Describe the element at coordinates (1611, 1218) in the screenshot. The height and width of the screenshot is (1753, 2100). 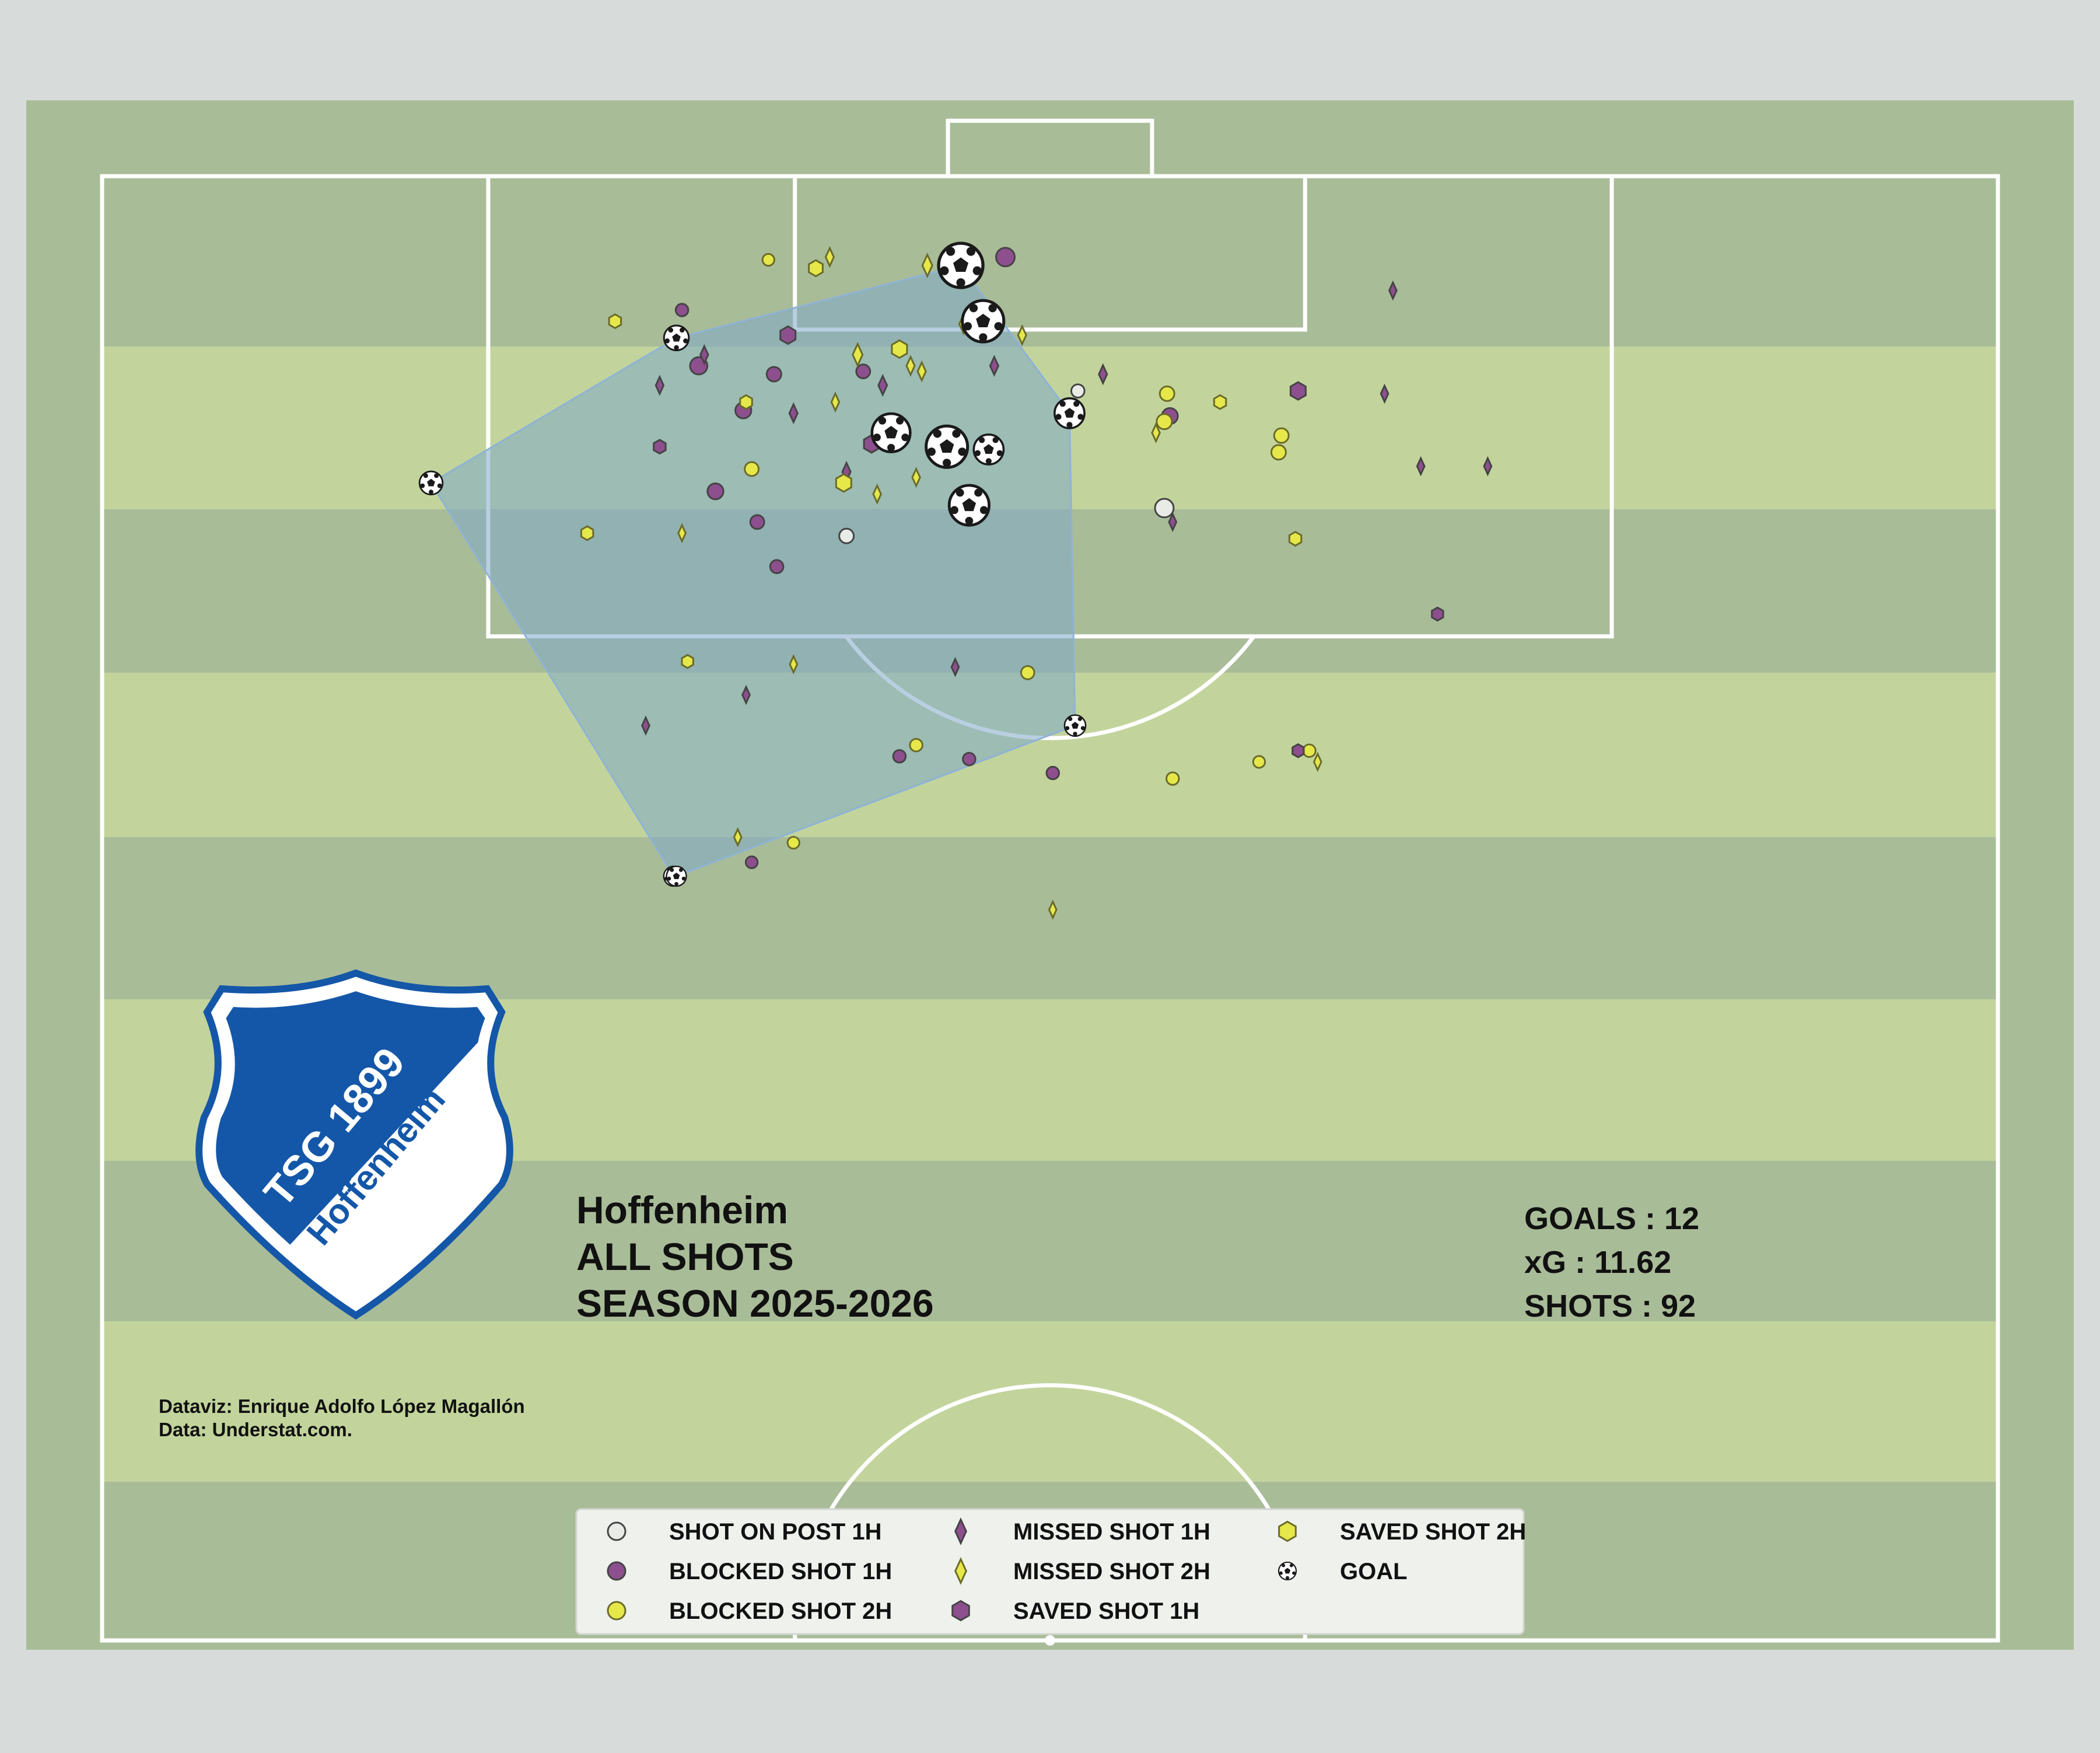
I see `stat-goals: GOALS : 12` at that location.